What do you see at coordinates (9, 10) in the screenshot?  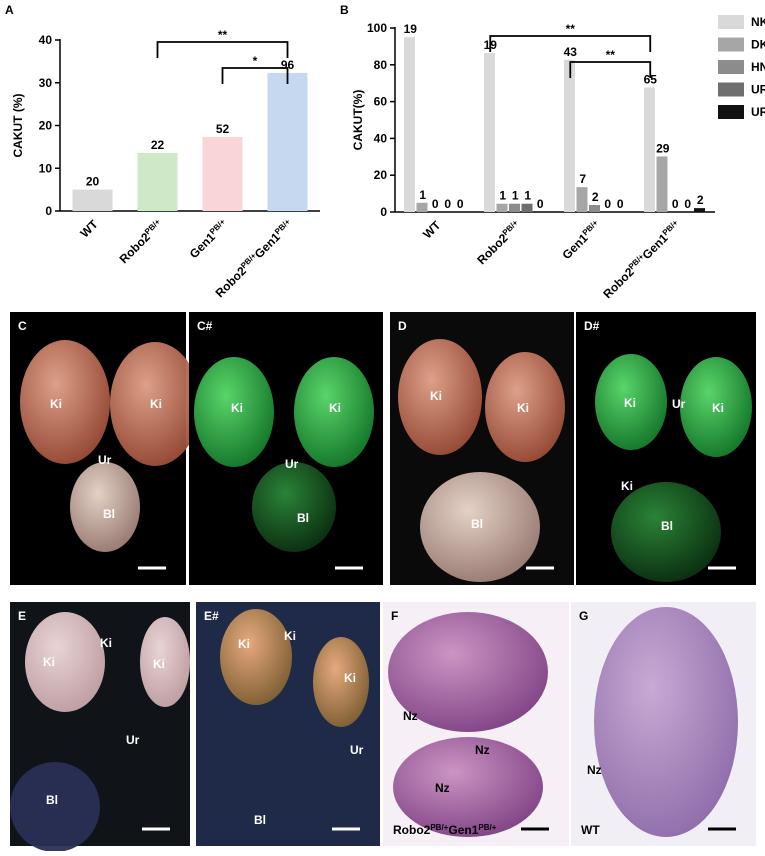 I see `panel-letter: A` at bounding box center [9, 10].